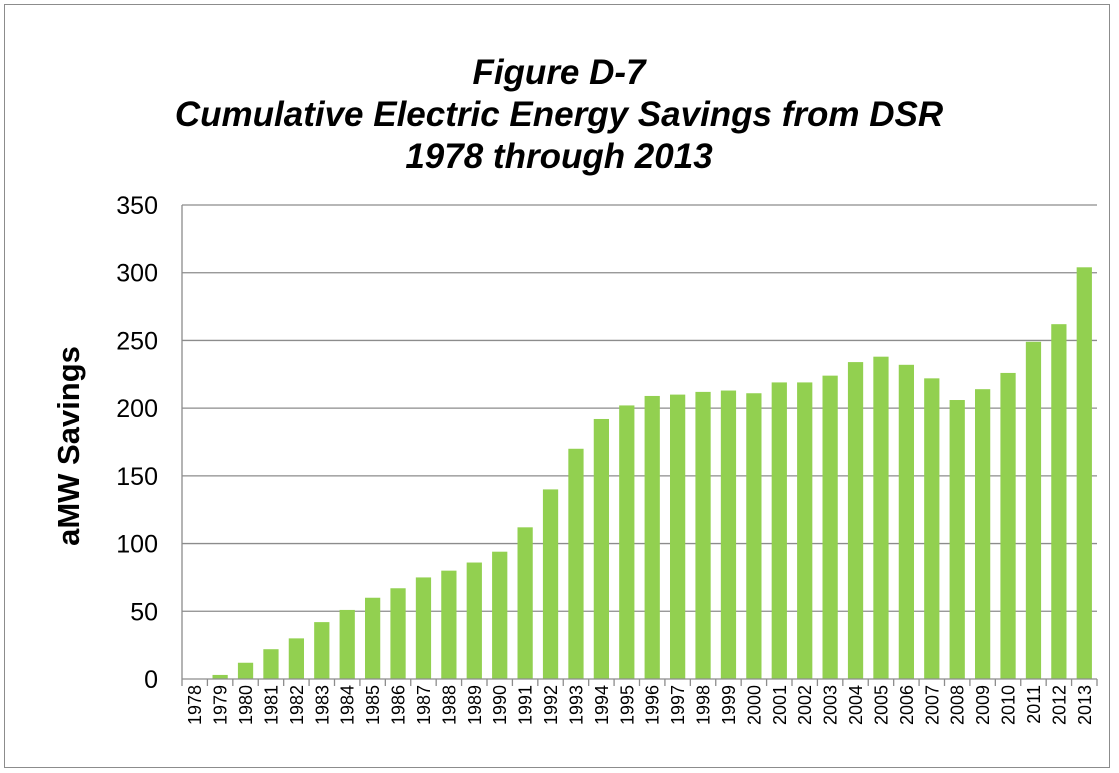  Describe the element at coordinates (137, 477) in the screenshot. I see `y-tick-label: 150` at that location.